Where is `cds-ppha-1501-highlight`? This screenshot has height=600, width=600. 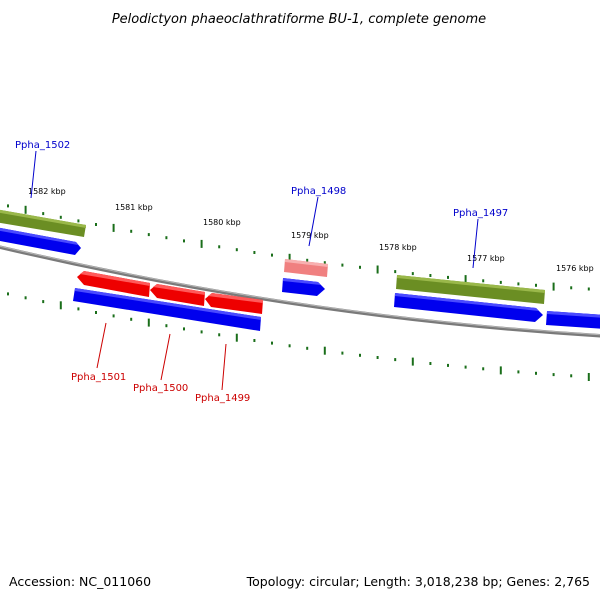 cds-ppha-1501-highlight is located at coordinates (115, 278).